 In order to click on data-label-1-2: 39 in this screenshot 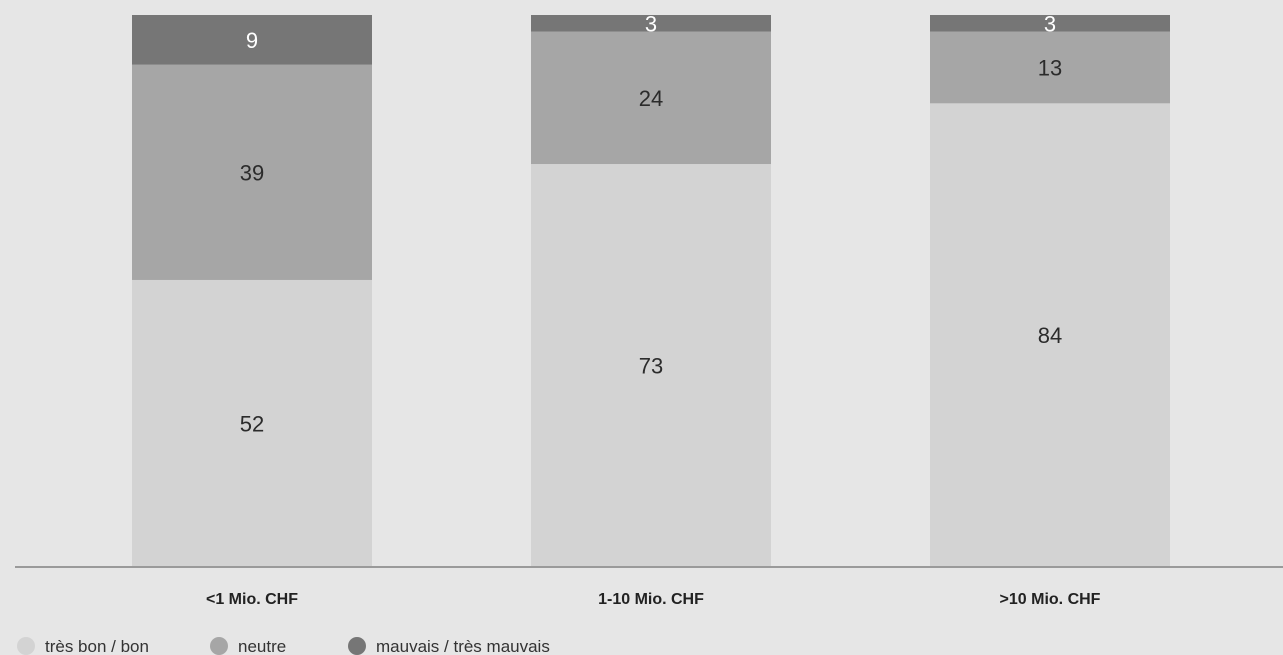, I will do `click(252, 172)`.